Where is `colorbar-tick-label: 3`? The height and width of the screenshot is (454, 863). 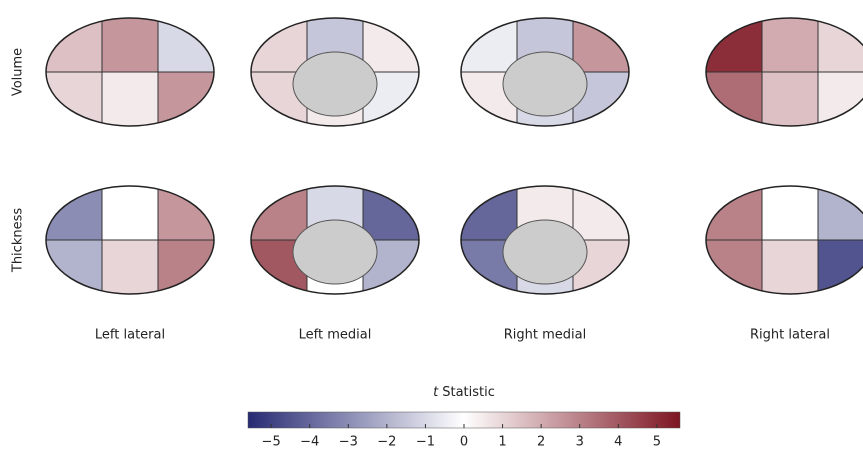
colorbar-tick-label: 3 is located at coordinates (580, 442).